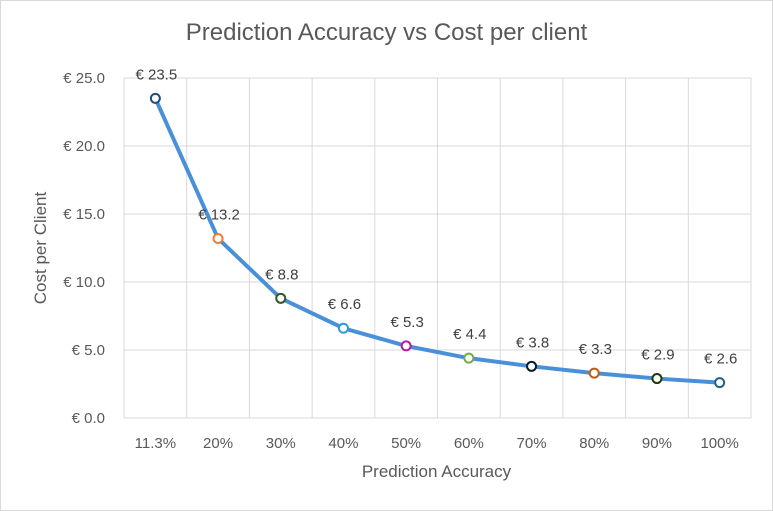  I want to click on data-label: € 8.8, so click(281, 274).